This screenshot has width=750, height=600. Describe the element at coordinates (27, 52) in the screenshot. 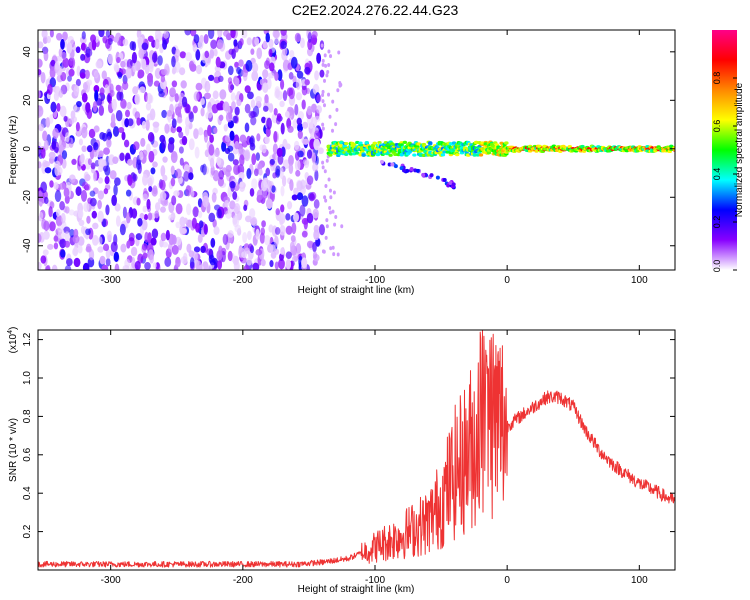

I see `y-tick-label: 40` at that location.